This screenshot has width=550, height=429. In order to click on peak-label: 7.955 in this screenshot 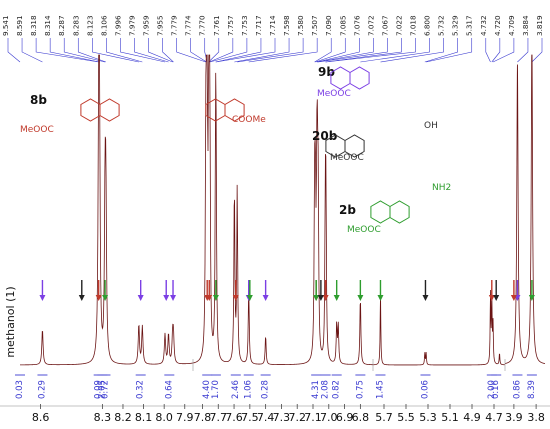, I will do `click(160, 25)`.